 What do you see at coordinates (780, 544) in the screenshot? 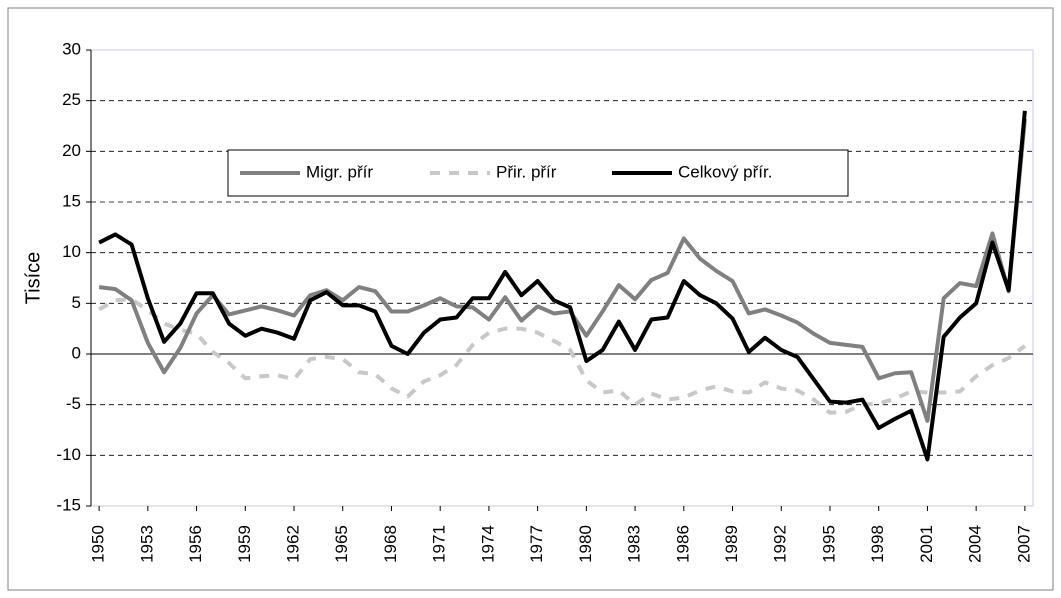
I see `x-tick-label: 1992` at bounding box center [780, 544].